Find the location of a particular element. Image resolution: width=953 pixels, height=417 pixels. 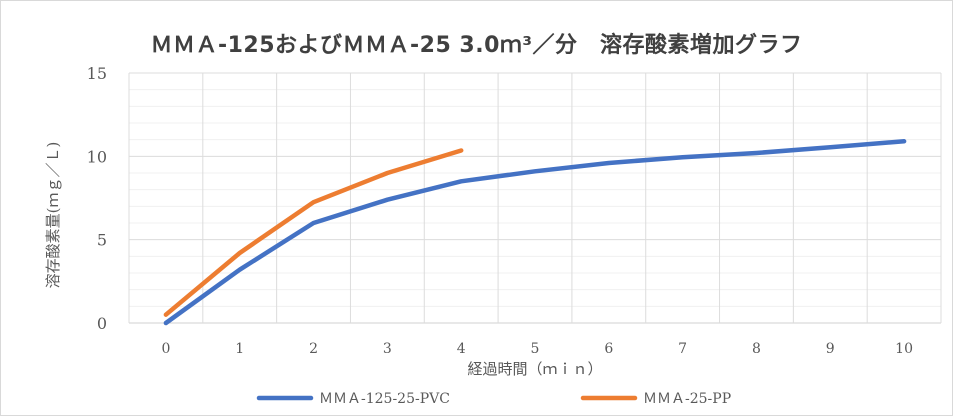

y-tick-label: 5 is located at coordinates (102, 240).